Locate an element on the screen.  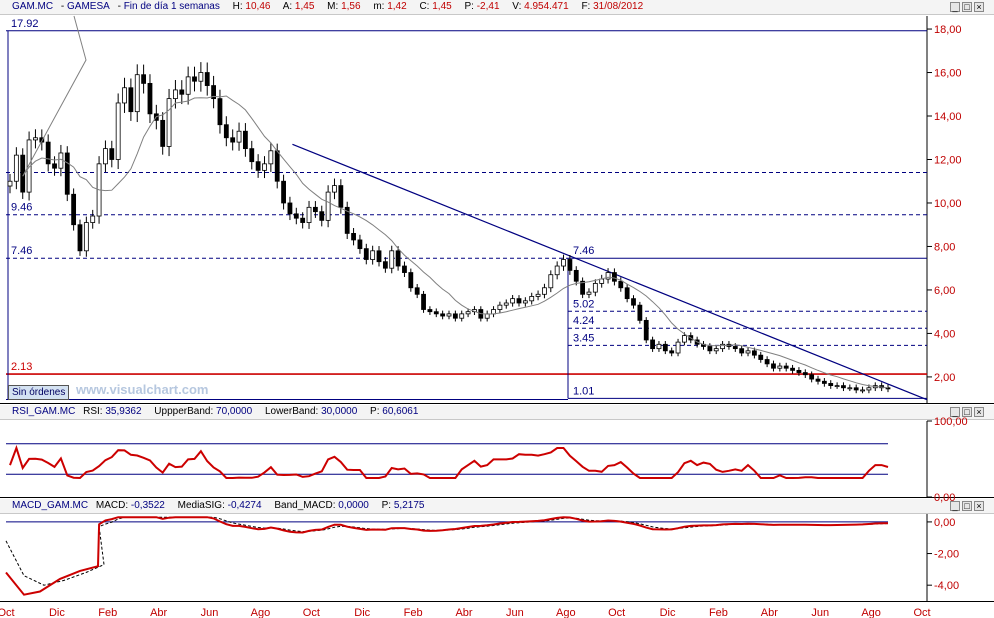
watermark: www.visualchart.com is located at coordinates (142, 389).